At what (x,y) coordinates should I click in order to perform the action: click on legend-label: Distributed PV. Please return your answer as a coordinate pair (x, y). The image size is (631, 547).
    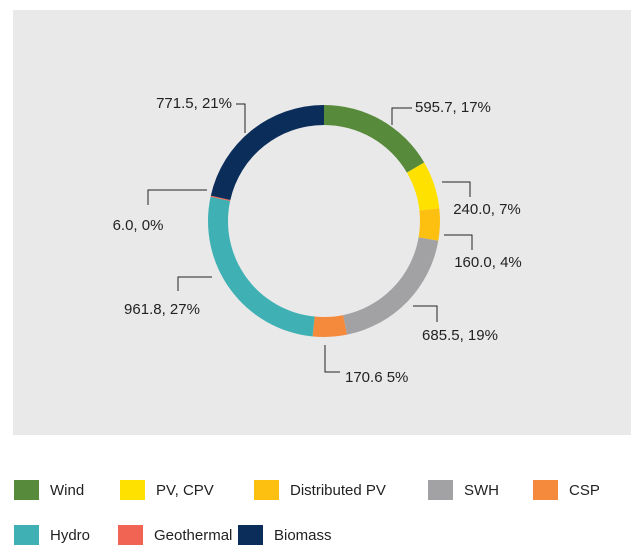
    Looking at the image, I should click on (338, 490).